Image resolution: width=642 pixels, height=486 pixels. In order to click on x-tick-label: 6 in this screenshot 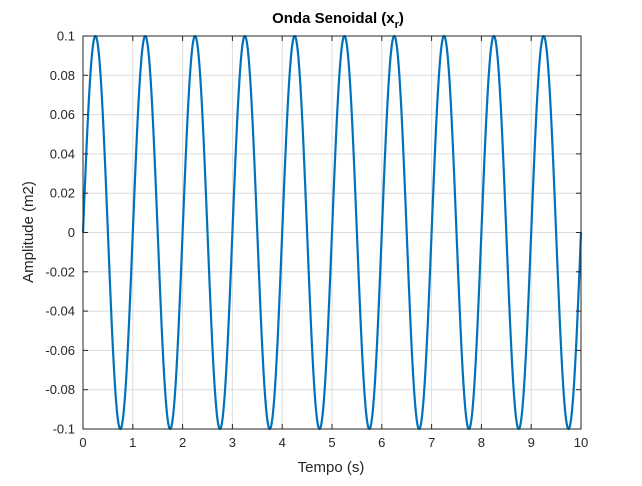, I will do `click(381, 442)`.